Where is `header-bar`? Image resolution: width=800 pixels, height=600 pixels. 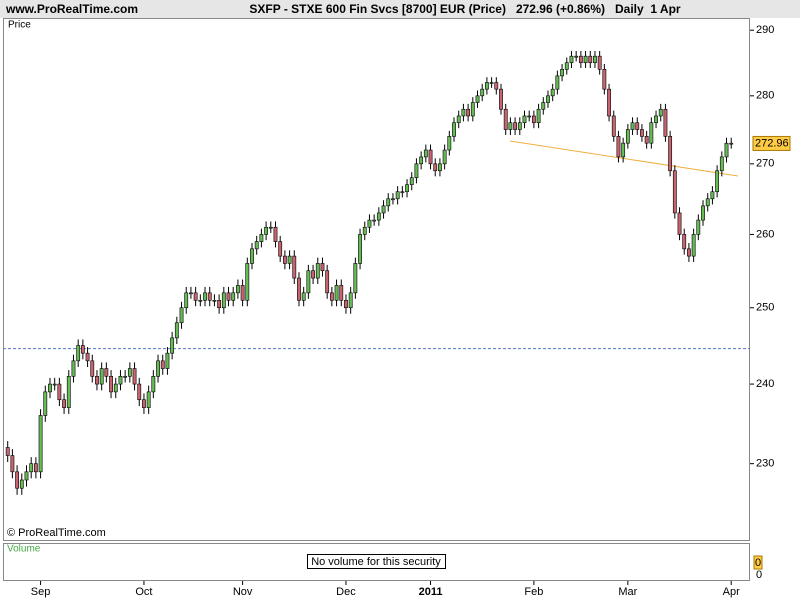
header-bar is located at coordinates (400, 9).